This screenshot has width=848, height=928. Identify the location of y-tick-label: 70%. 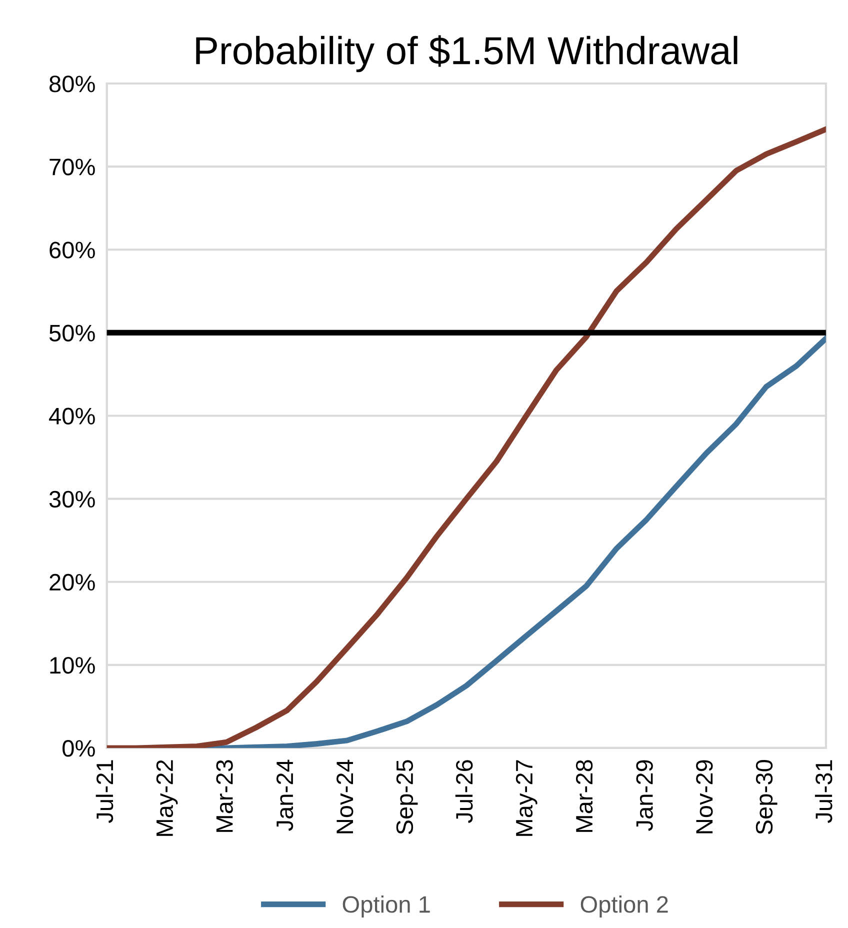
(72, 167).